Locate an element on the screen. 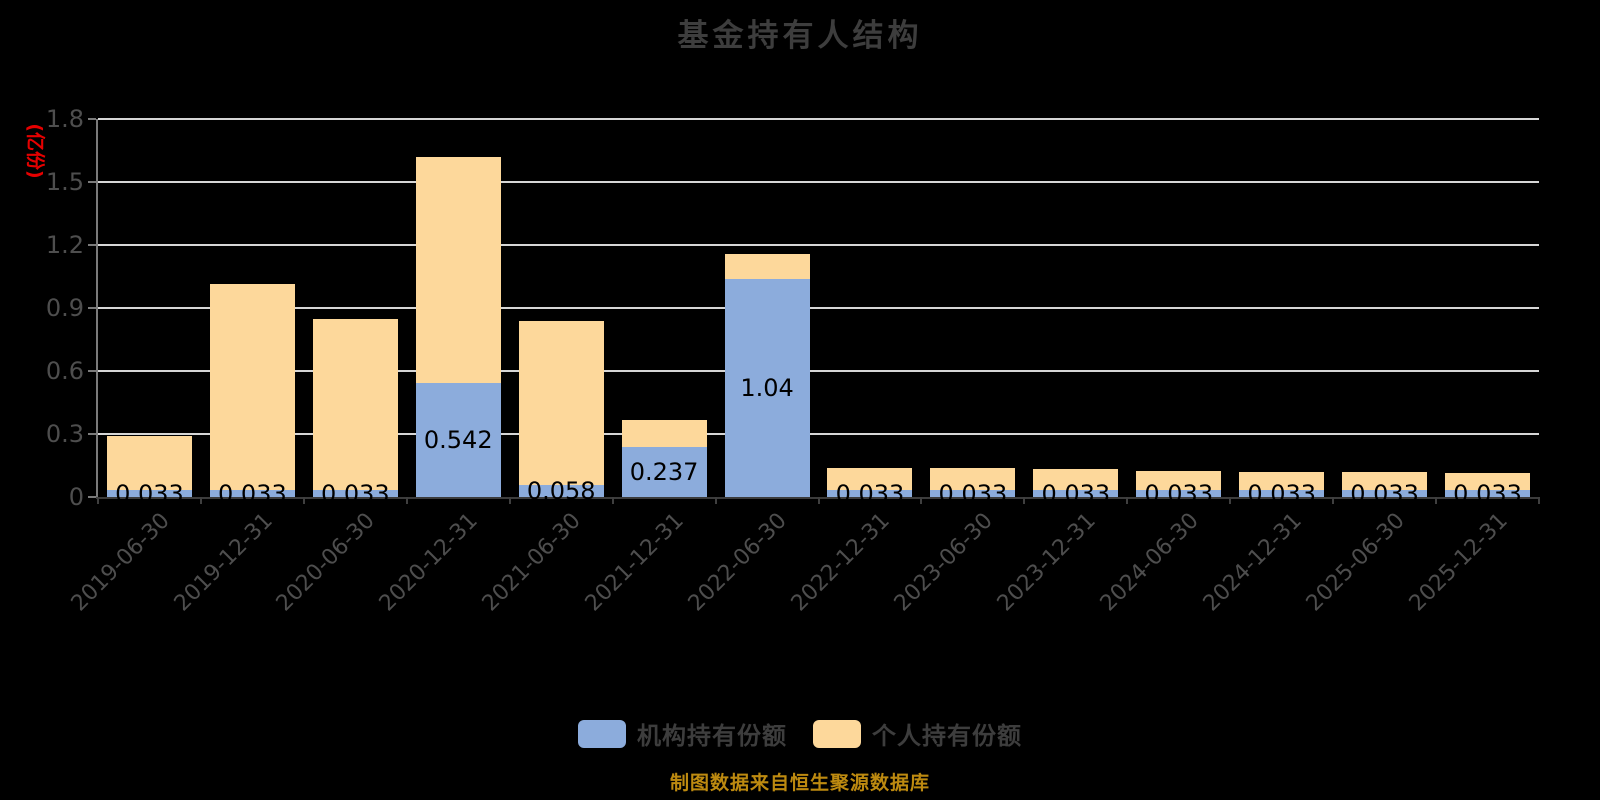  legend-label-individual: 个人持有份额 is located at coordinates (947, 736).